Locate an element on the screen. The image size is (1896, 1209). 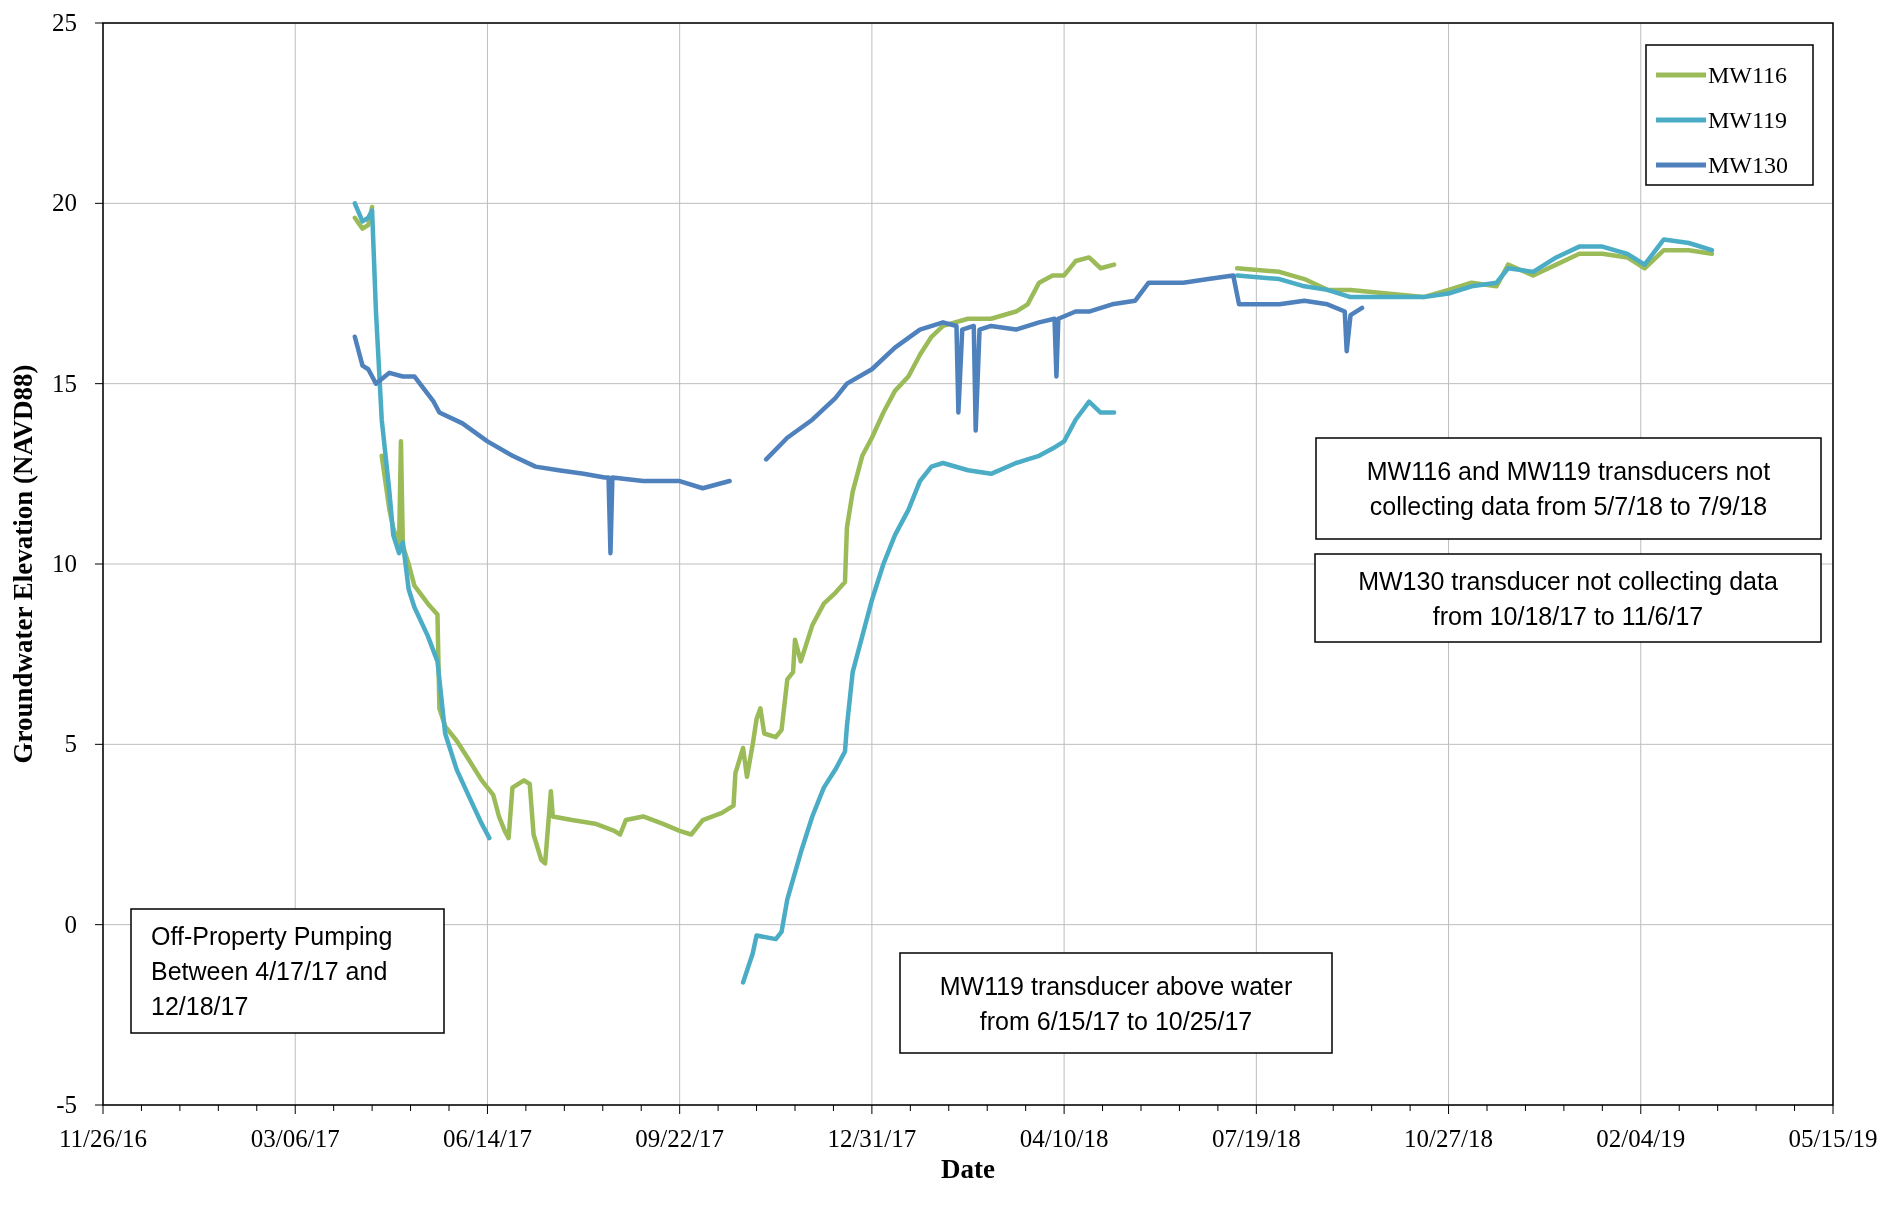
legend-label: MW130 is located at coordinates (1748, 165).